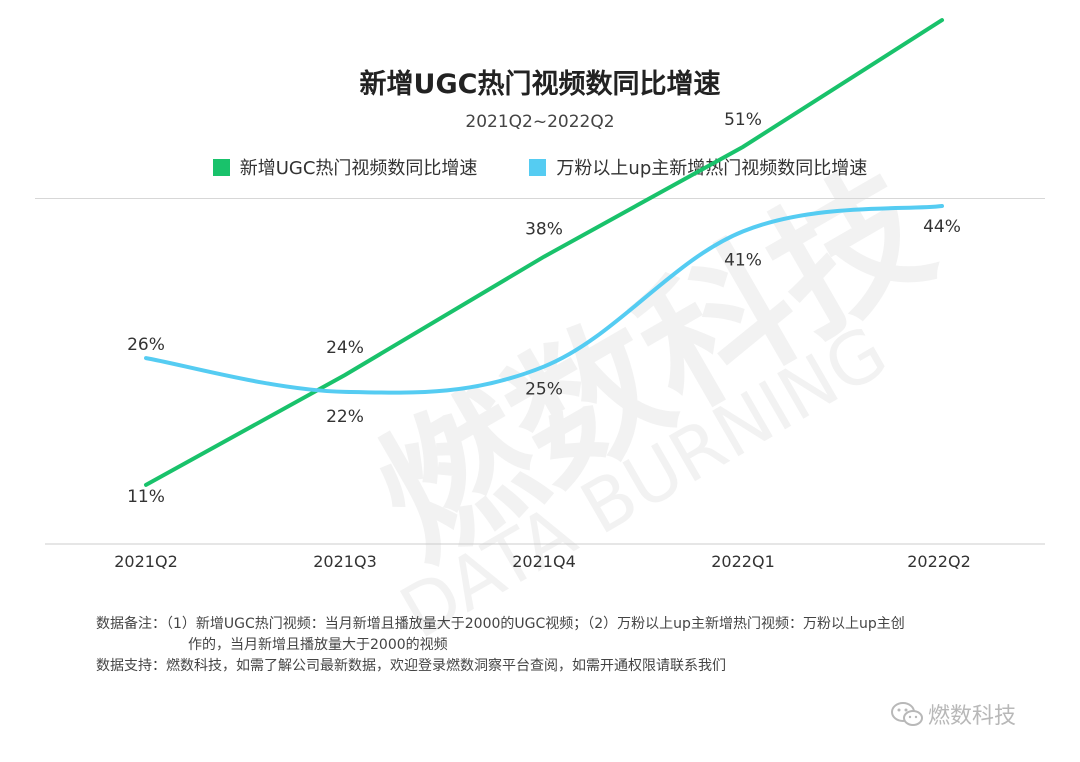 The image size is (1080, 762). What do you see at coordinates (540, 122) in the screenshot?
I see `chart-subtitle: 2021Q2~2022Q2` at bounding box center [540, 122].